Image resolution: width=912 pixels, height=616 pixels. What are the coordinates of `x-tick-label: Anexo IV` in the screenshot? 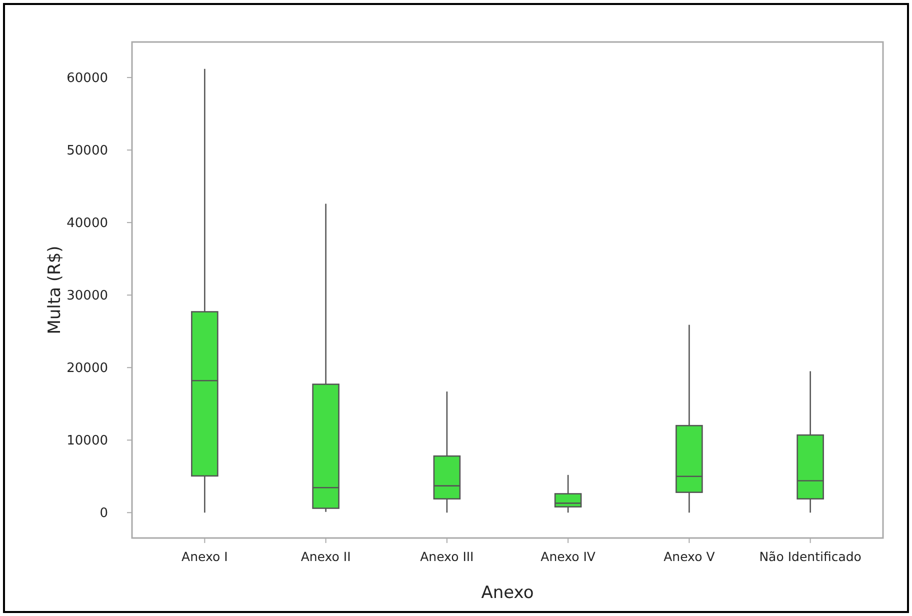 It's located at (568, 556).